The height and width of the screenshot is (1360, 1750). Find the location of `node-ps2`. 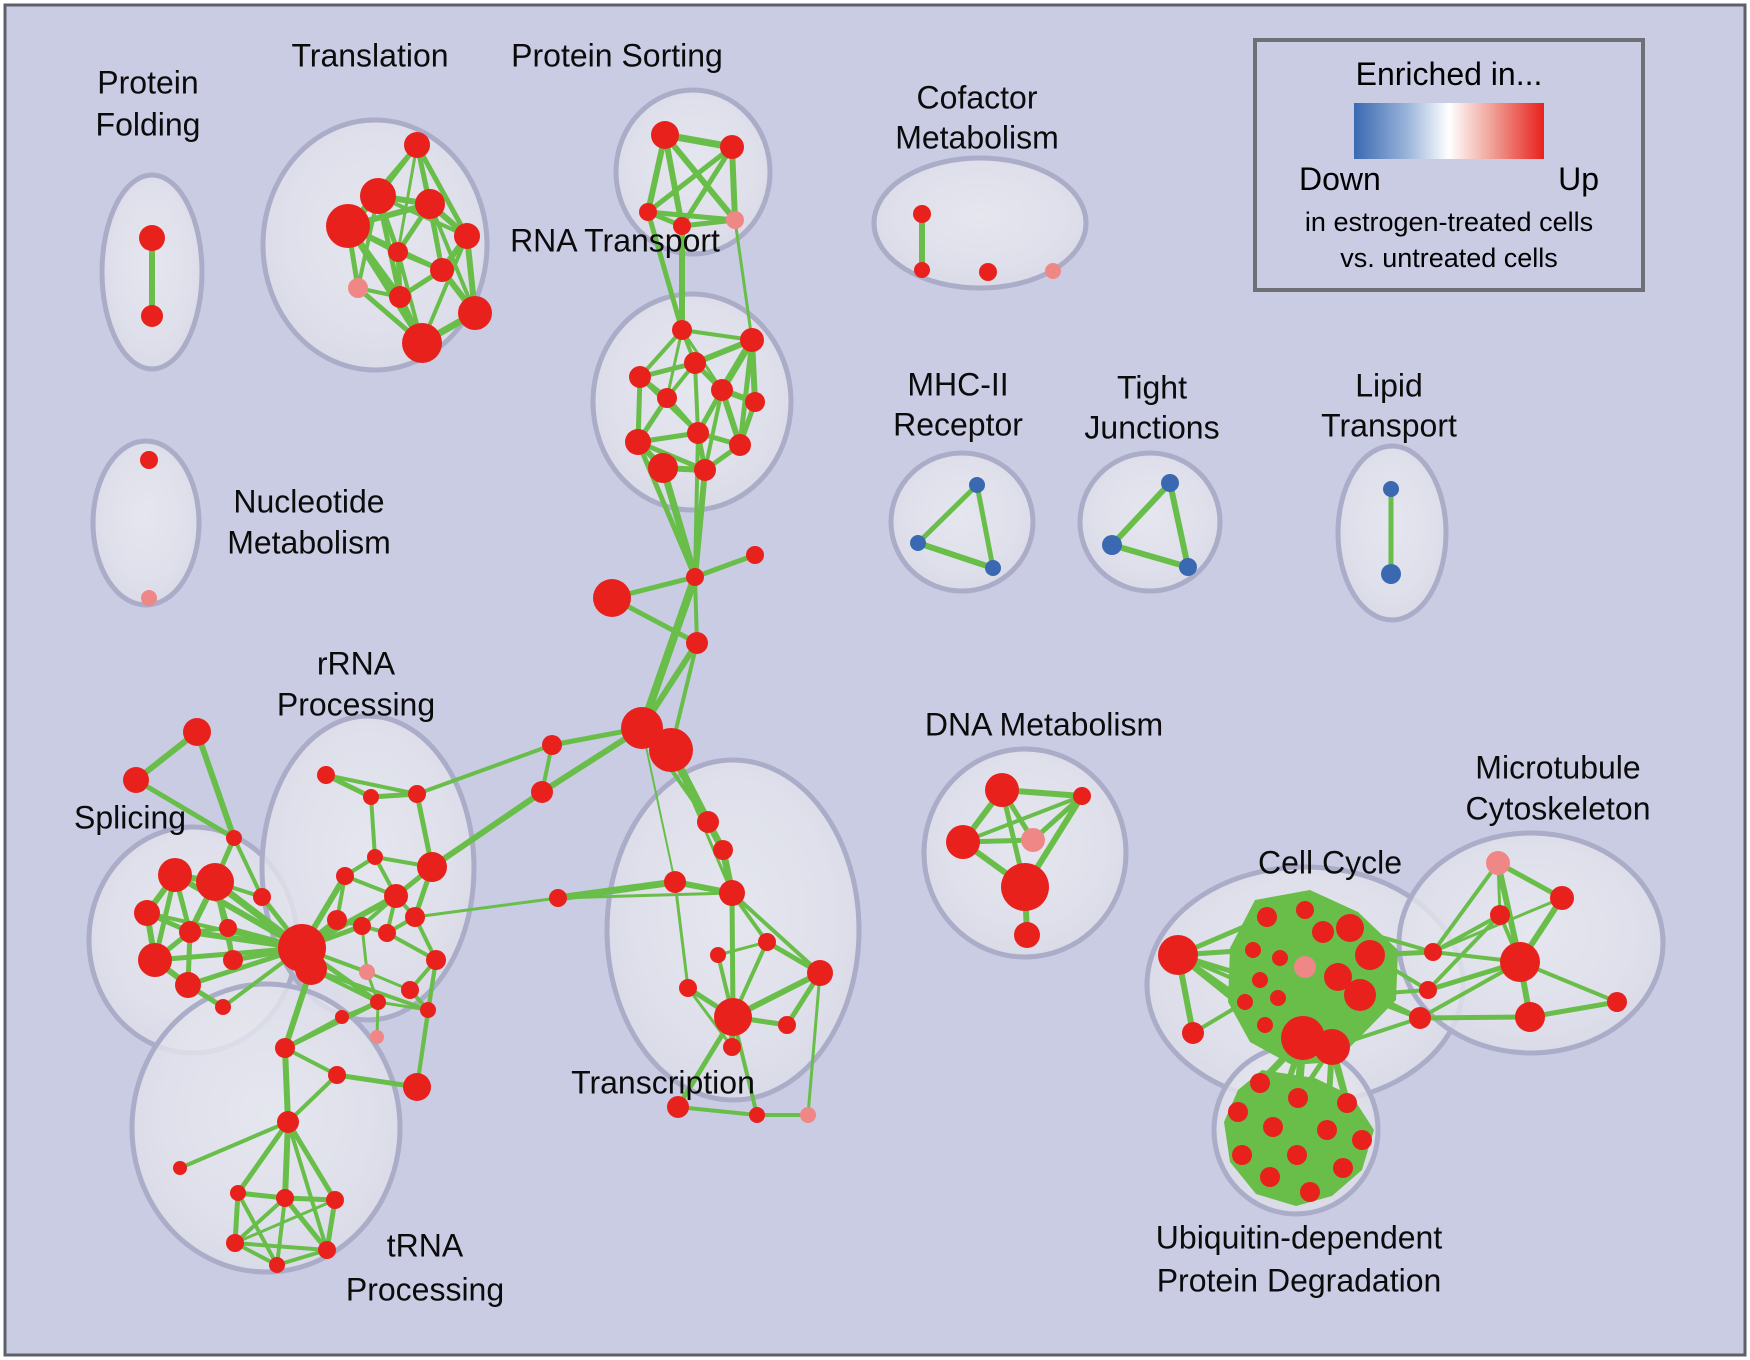

node-ps2 is located at coordinates (732, 147).